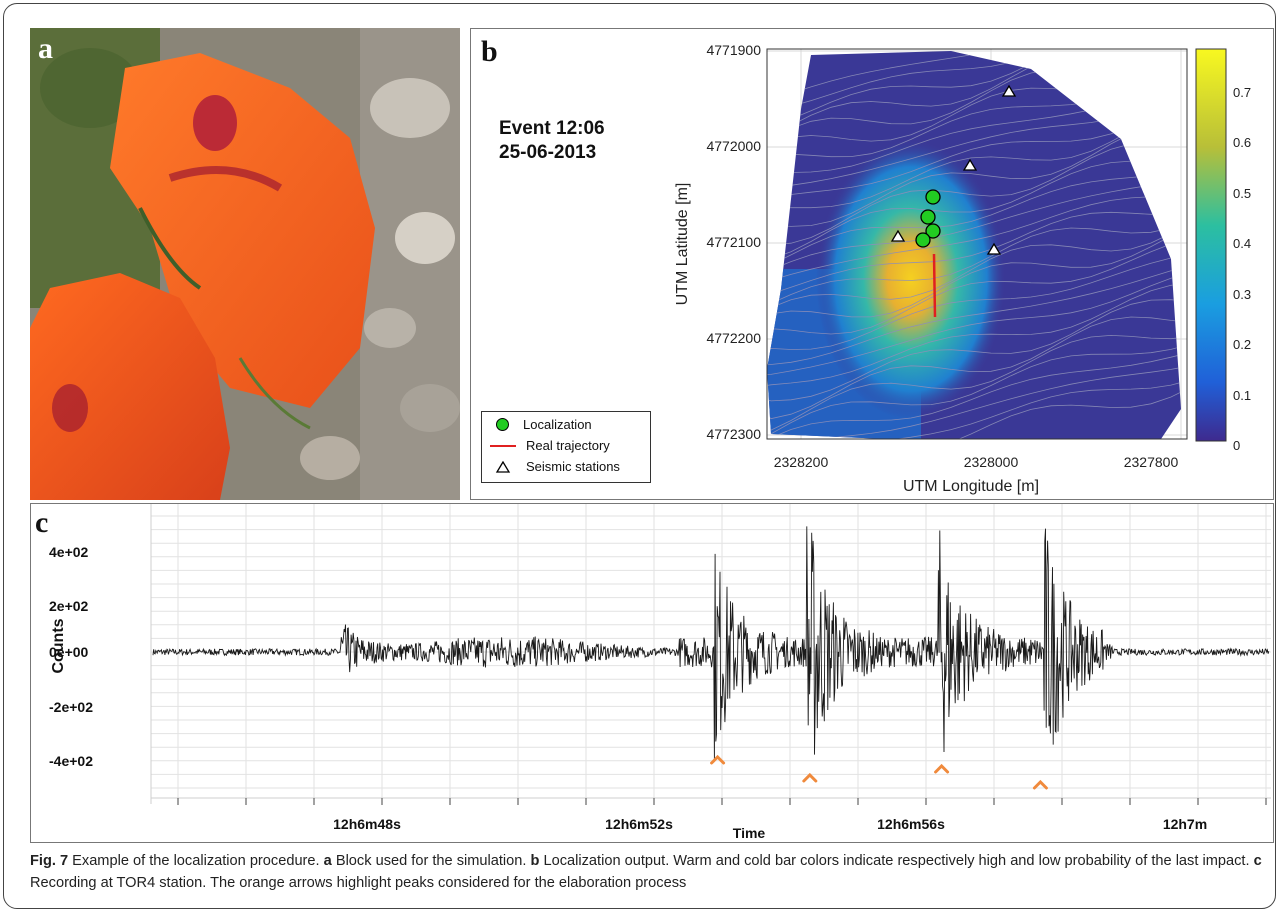  I want to click on ytick-label: -4e+02, so click(71, 761).